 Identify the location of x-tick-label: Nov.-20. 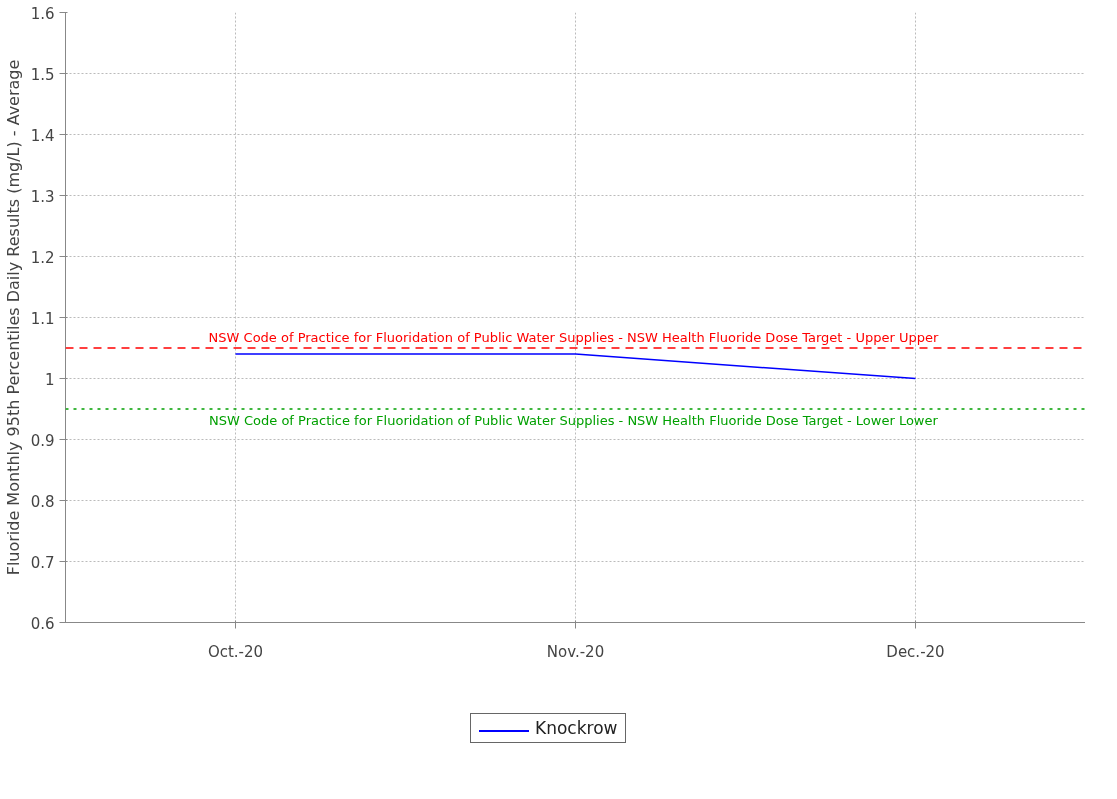
(575, 651).